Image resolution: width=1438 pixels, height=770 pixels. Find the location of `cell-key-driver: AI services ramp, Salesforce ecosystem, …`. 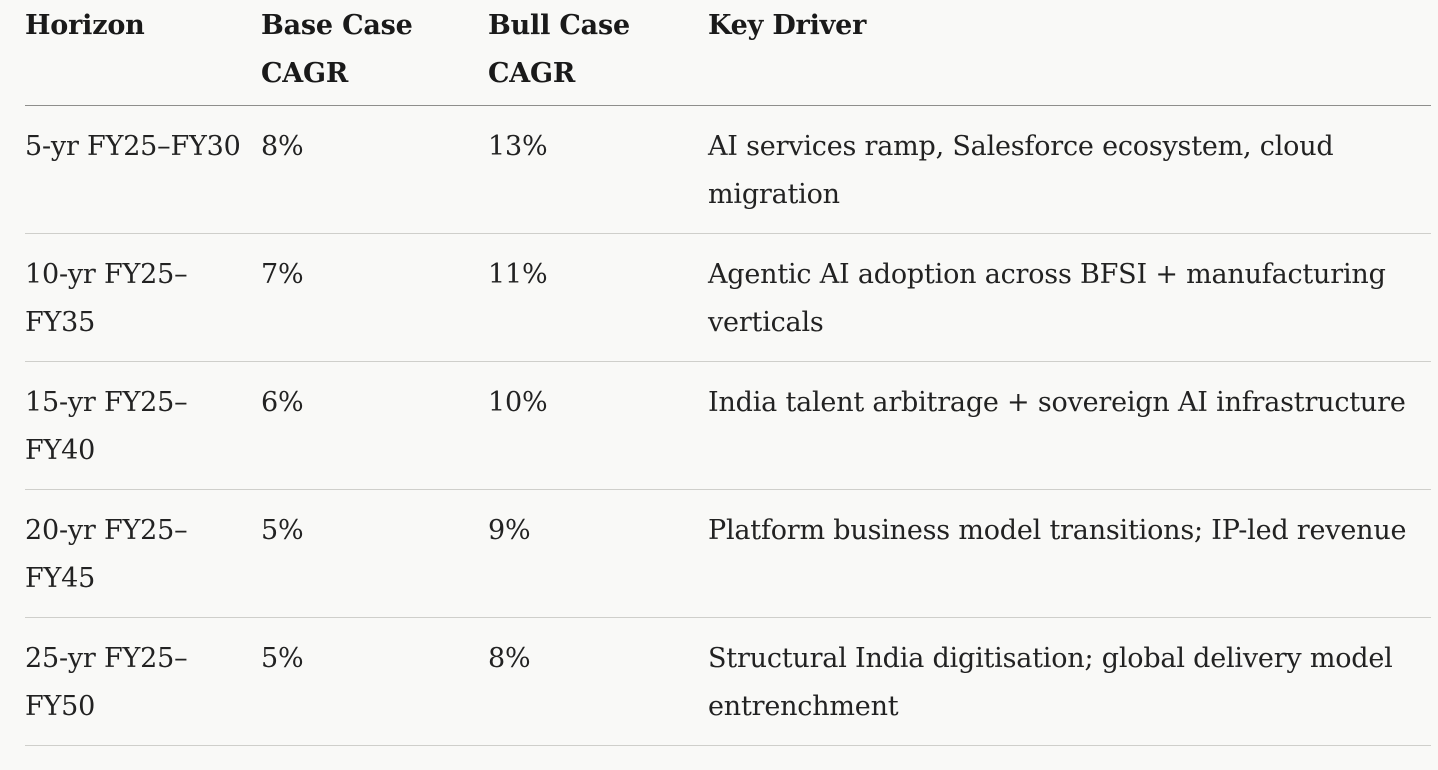

cell-key-driver: AI services ramp, Salesforce ecosystem, … is located at coordinates (1069, 169).